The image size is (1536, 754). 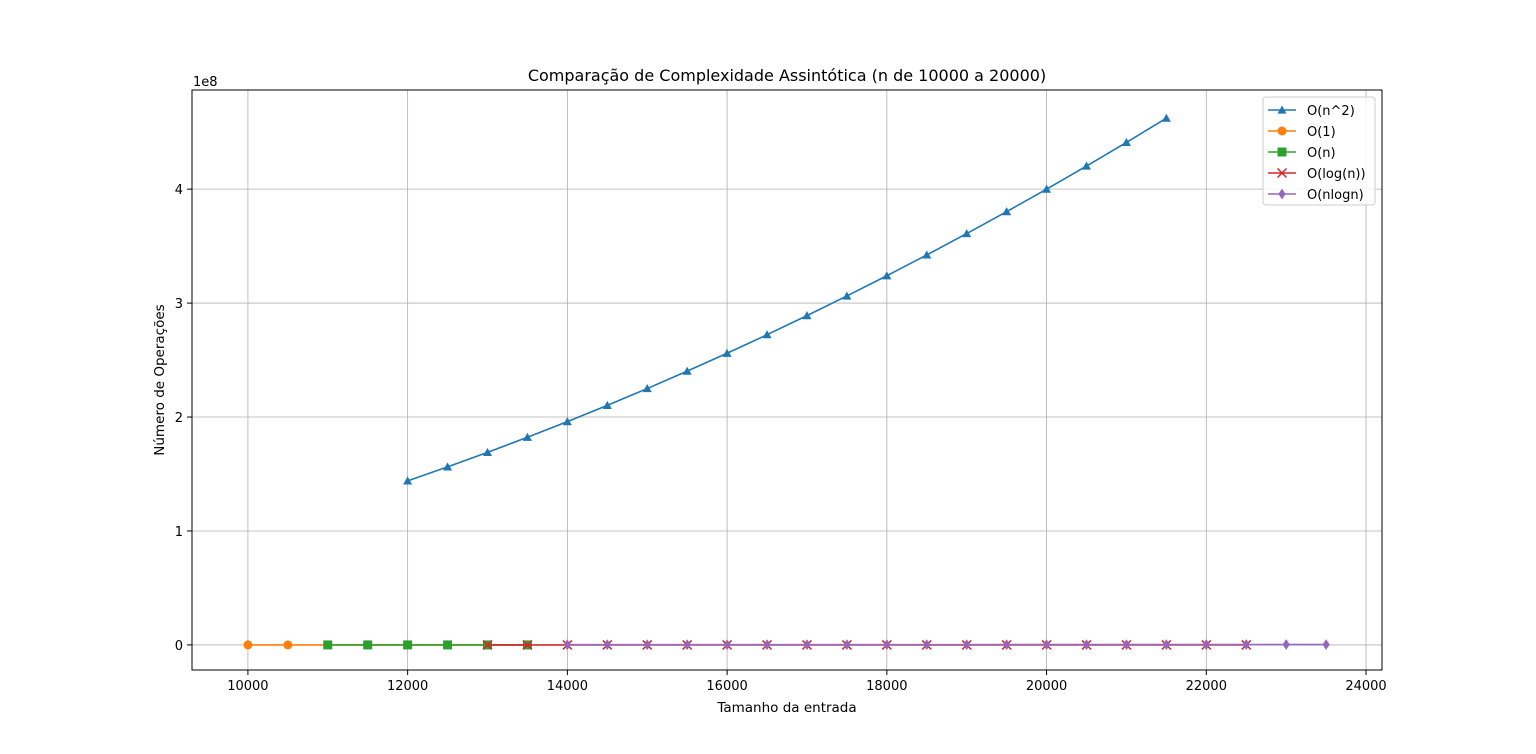 I want to click on y-offset-label: 1e8, so click(x=205, y=82).